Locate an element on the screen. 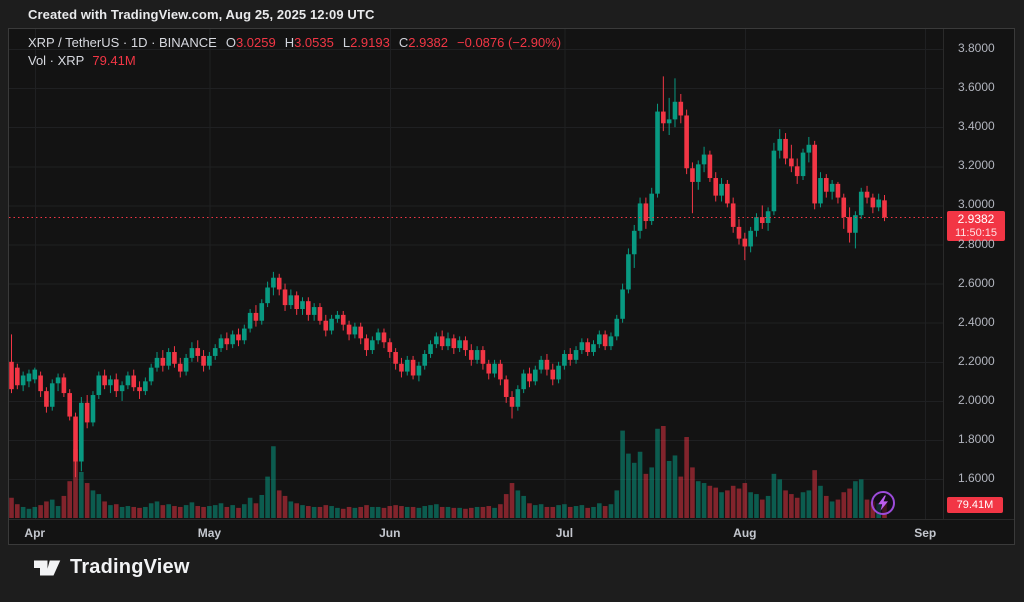  close-label: C is located at coordinates (403, 42).